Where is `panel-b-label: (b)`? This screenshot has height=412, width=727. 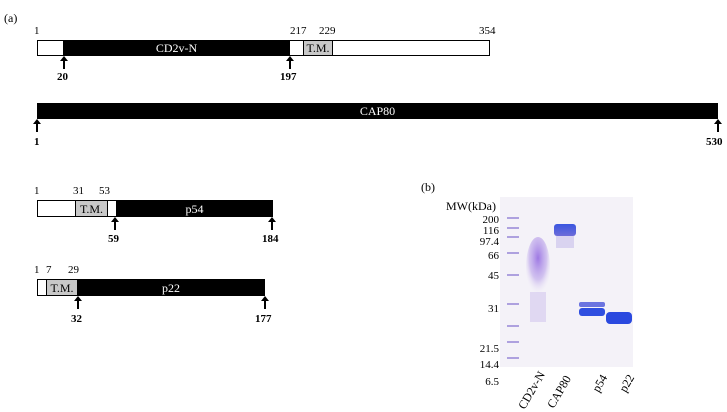
panel-b-label: (b) is located at coordinates (428, 187).